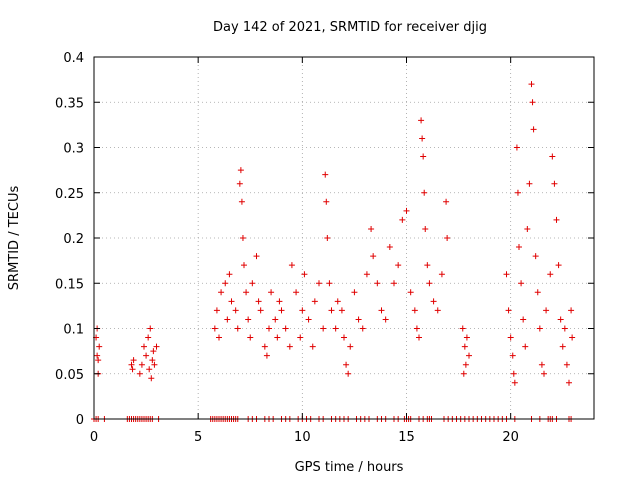  What do you see at coordinates (73, 239) in the screenshot?
I see `y-tick-label: 0.2` at bounding box center [73, 239].